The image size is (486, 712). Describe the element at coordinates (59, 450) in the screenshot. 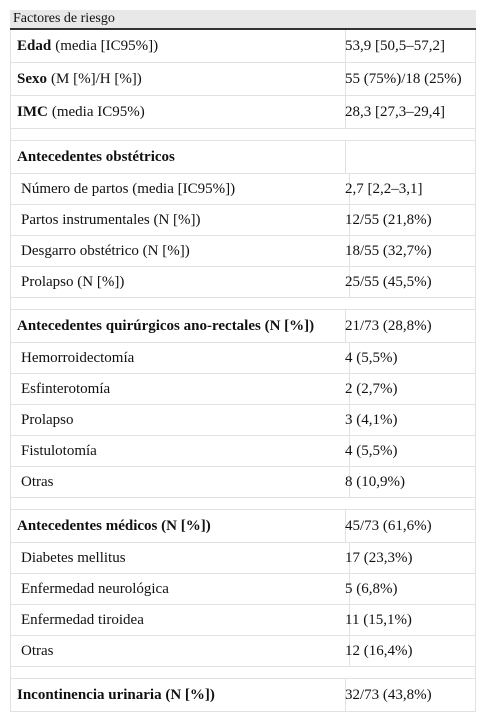

I see `label-text: Fistulotomía` at that location.